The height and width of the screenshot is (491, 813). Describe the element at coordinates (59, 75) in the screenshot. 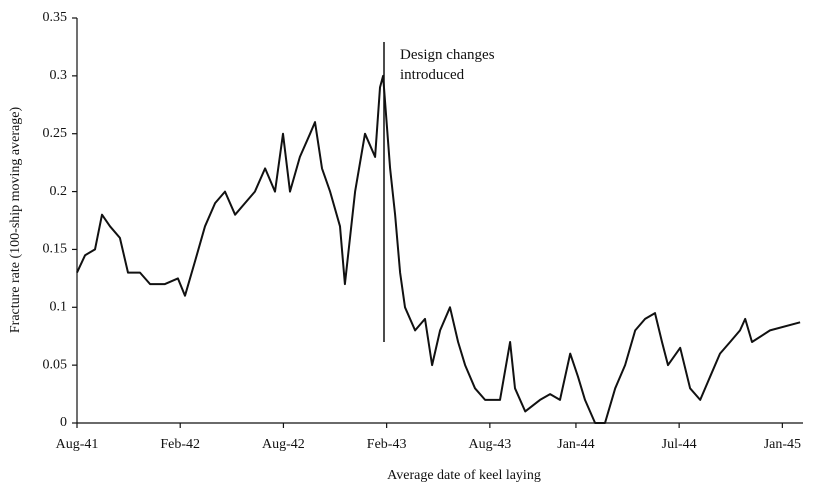

I see `y-tick-label: 0.3` at that location.